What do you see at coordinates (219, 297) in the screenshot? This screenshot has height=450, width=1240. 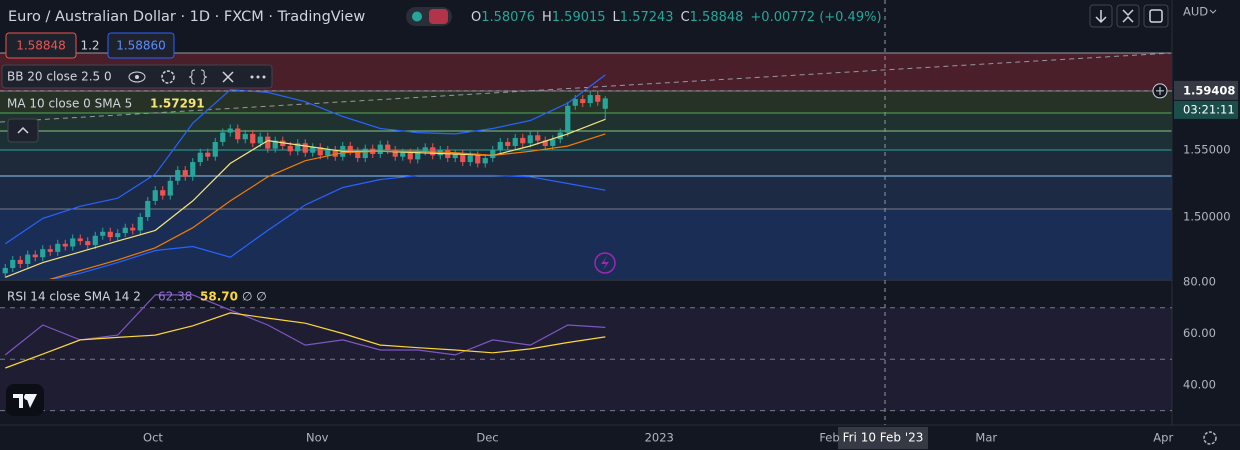 I see `rsi-ma-legend-value: 58.70` at bounding box center [219, 297].